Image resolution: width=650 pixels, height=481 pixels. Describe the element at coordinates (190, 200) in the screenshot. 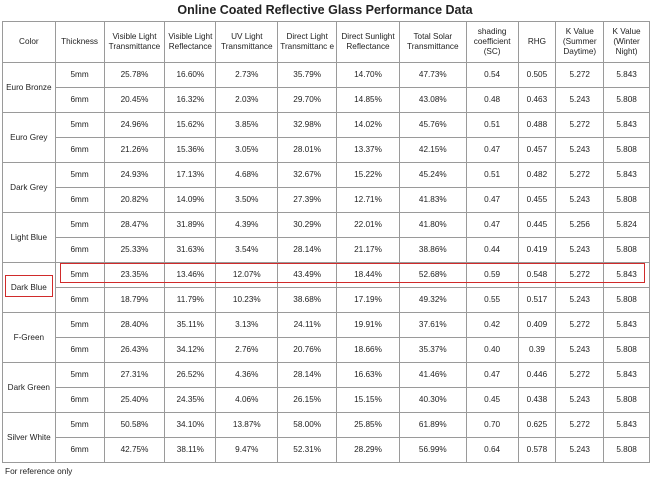

I see `table-cell: 14.09%` at that location.